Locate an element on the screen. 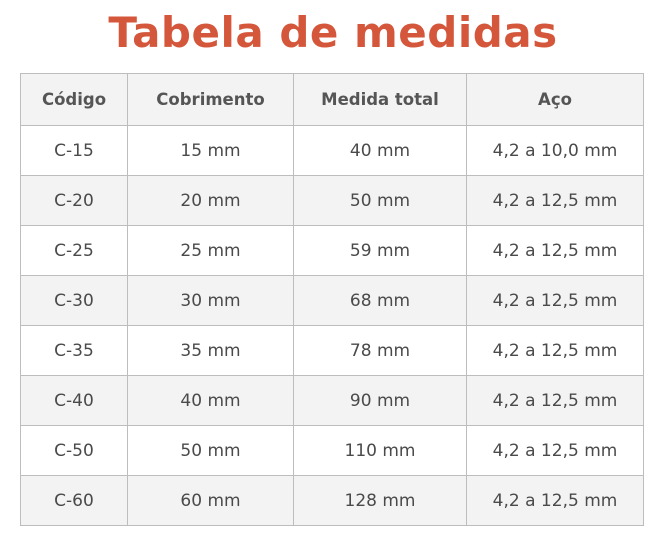 This screenshot has width=666, height=545. table-row: C-30 30 mm 68 mm 4,2 a 12,5 mm is located at coordinates (332, 300).